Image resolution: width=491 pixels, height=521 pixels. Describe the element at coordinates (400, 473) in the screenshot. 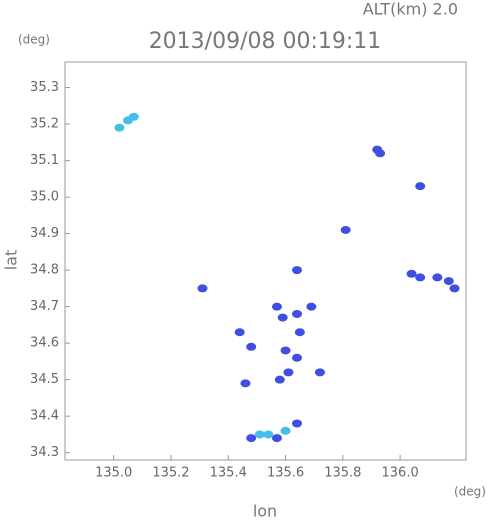

I see `x-tick-label: 136.0` at that location.